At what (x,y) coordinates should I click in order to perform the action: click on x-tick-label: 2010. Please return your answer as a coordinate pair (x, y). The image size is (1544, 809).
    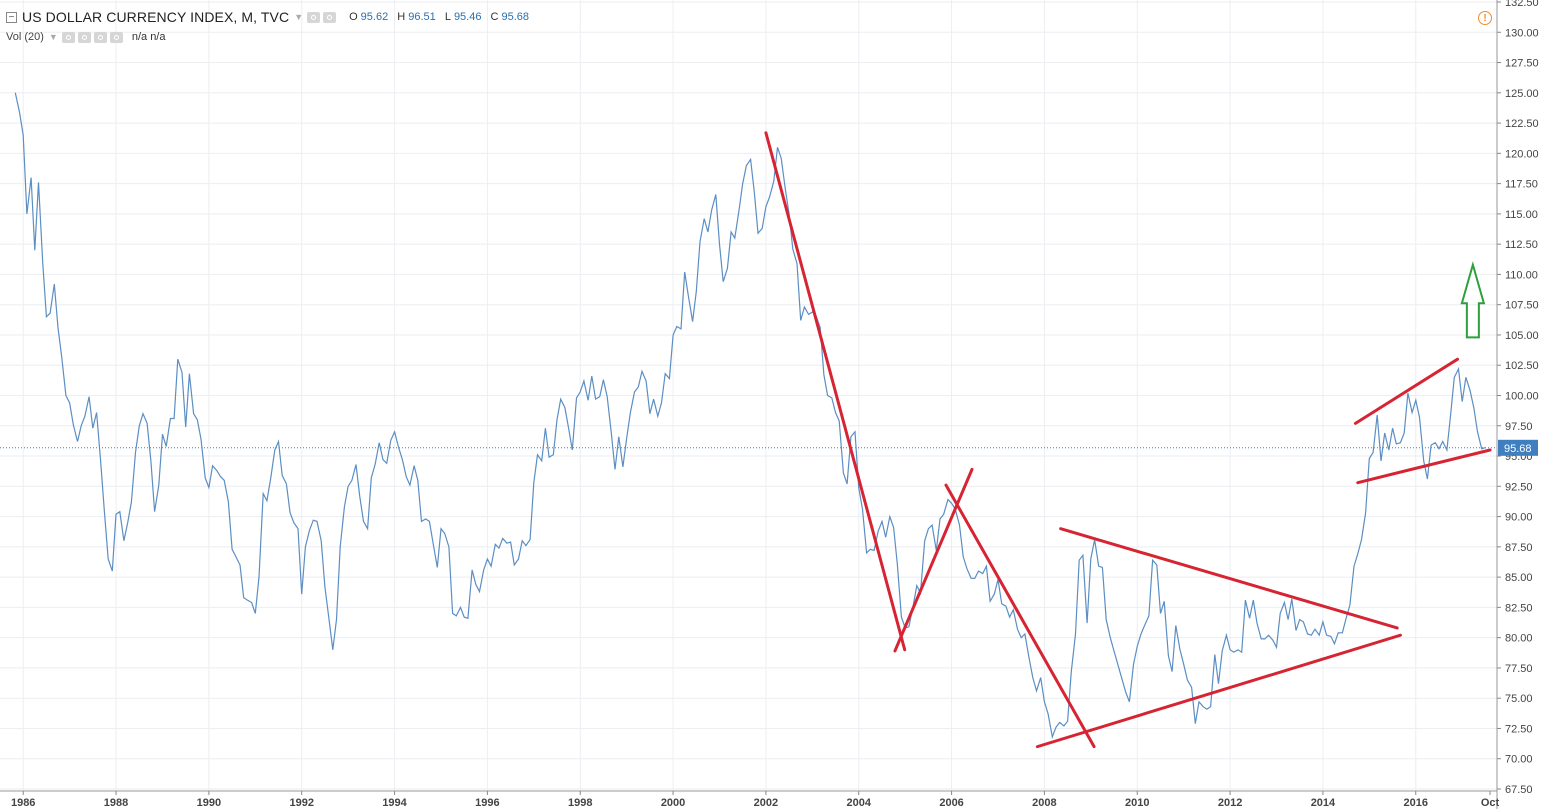
    Looking at the image, I should click on (1137, 803).